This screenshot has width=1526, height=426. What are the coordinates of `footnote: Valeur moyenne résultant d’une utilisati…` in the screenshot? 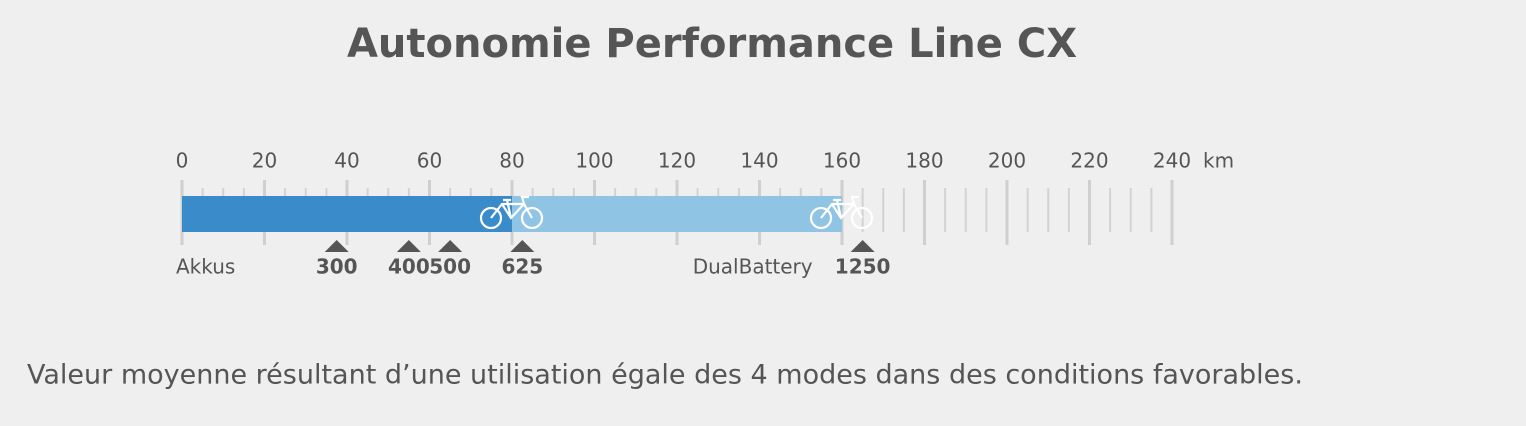 It's located at (665, 375).